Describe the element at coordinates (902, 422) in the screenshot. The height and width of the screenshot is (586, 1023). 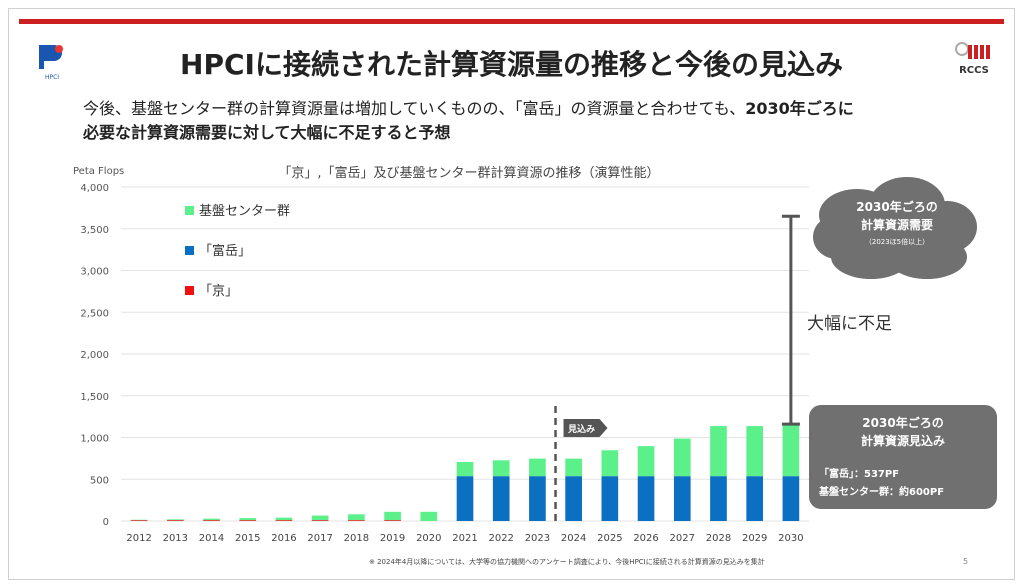
I see `supply-title-line1: 2030年ごろの` at that location.